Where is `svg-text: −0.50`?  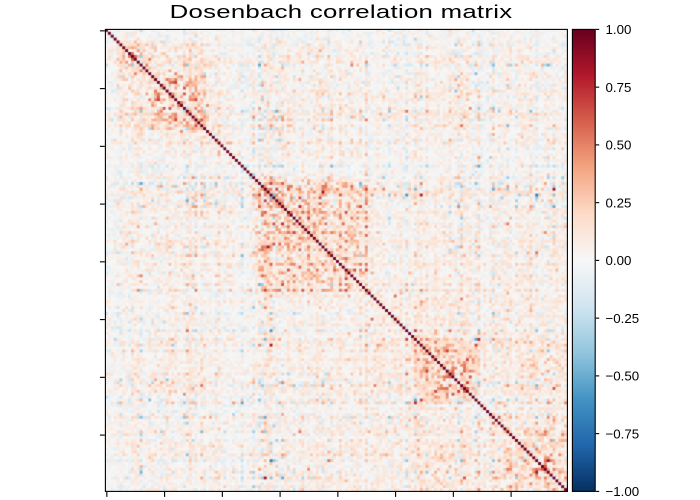 svg-text: −0.50 is located at coordinates (623, 376).